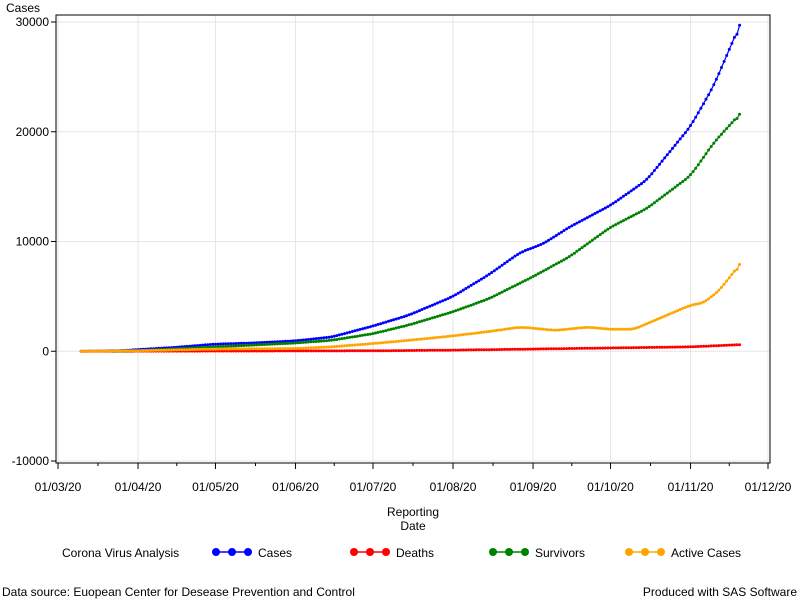 The height and width of the screenshot is (600, 800). I want to click on y-tick-label: -10000, so click(31, 461).